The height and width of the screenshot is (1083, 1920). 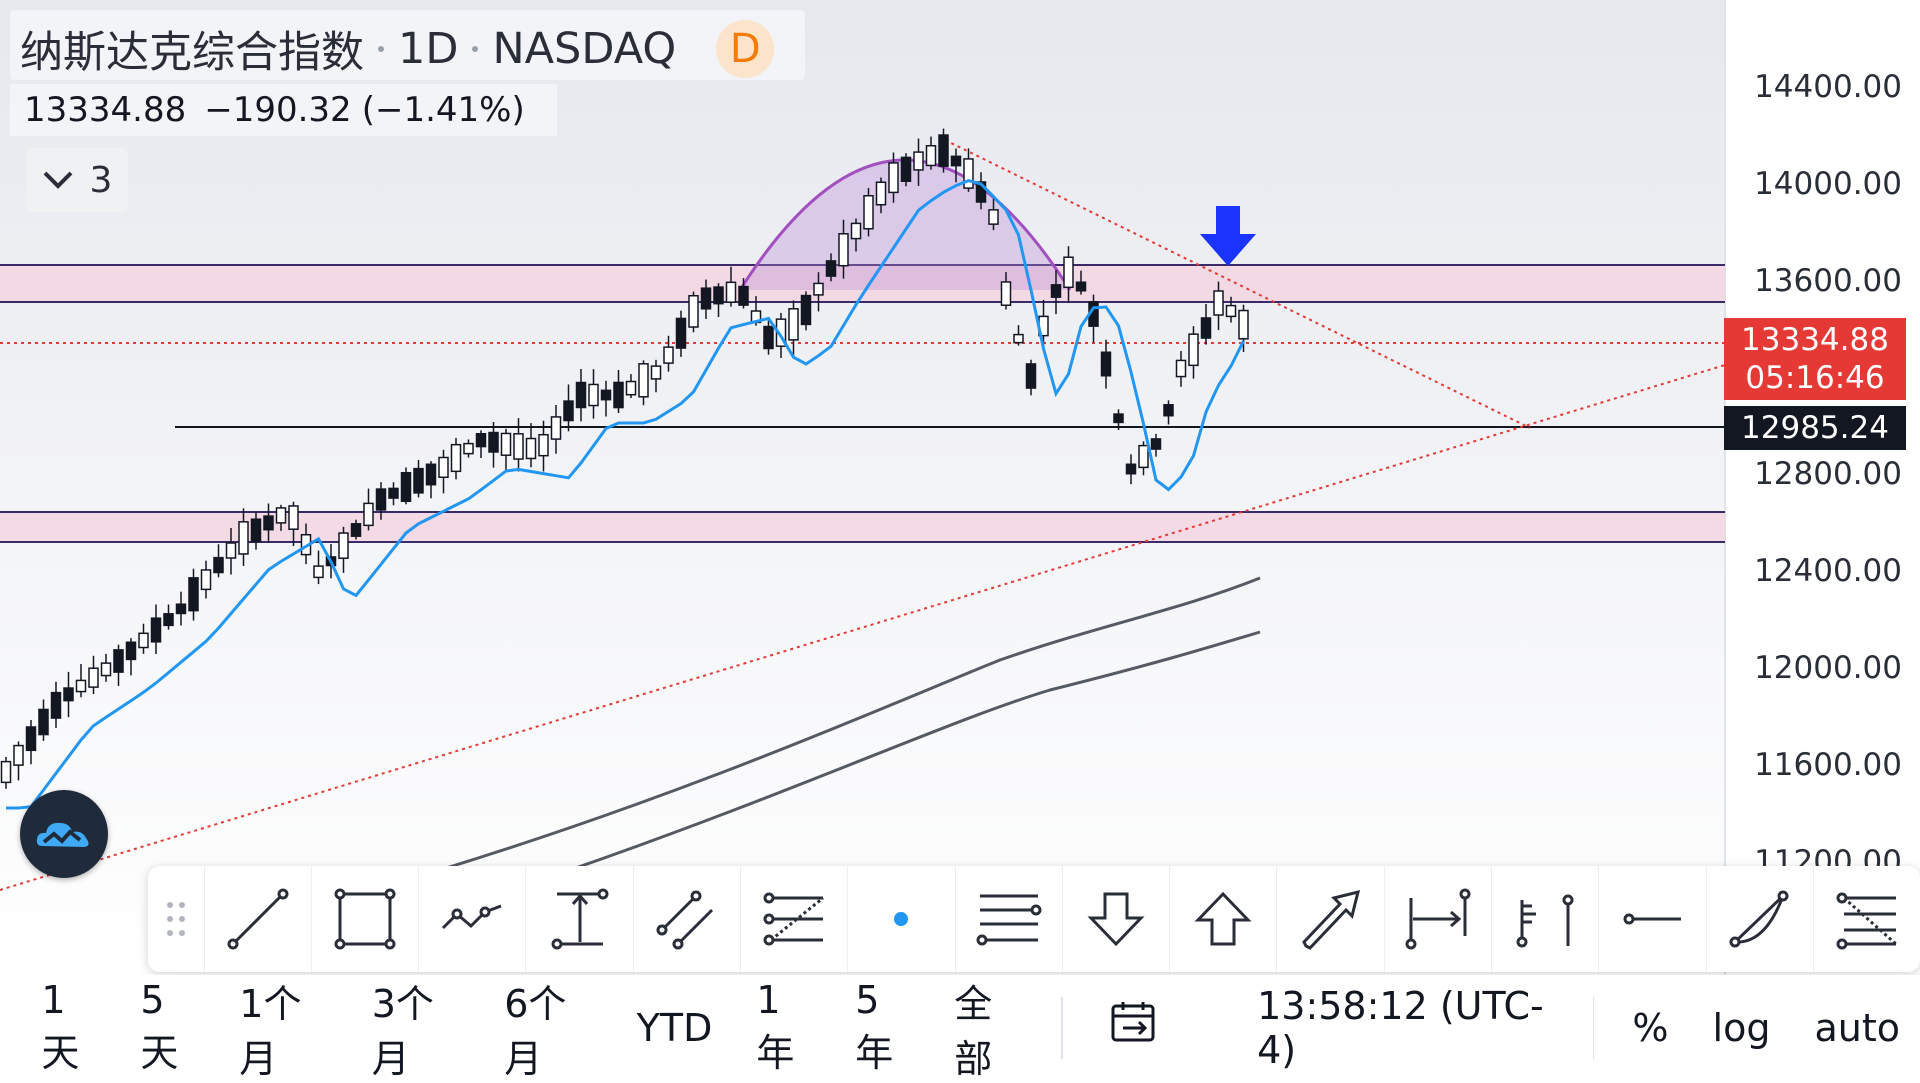 I want to click on level-price-tag: 12985.24, so click(x=1815, y=428).